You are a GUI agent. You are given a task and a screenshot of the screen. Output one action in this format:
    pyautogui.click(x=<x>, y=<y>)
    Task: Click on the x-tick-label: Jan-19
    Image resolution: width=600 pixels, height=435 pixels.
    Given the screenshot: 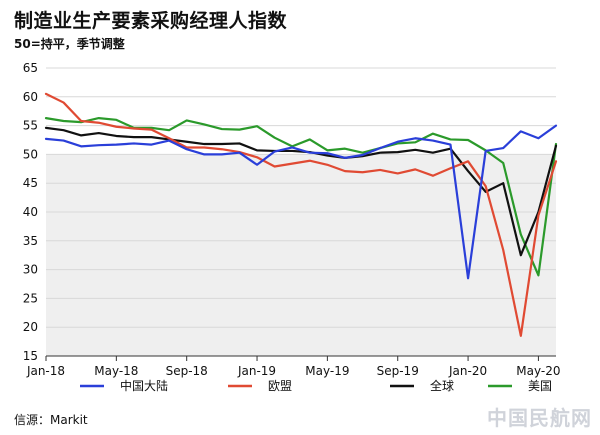 What is the action you would take?
    pyautogui.click(x=256, y=371)
    